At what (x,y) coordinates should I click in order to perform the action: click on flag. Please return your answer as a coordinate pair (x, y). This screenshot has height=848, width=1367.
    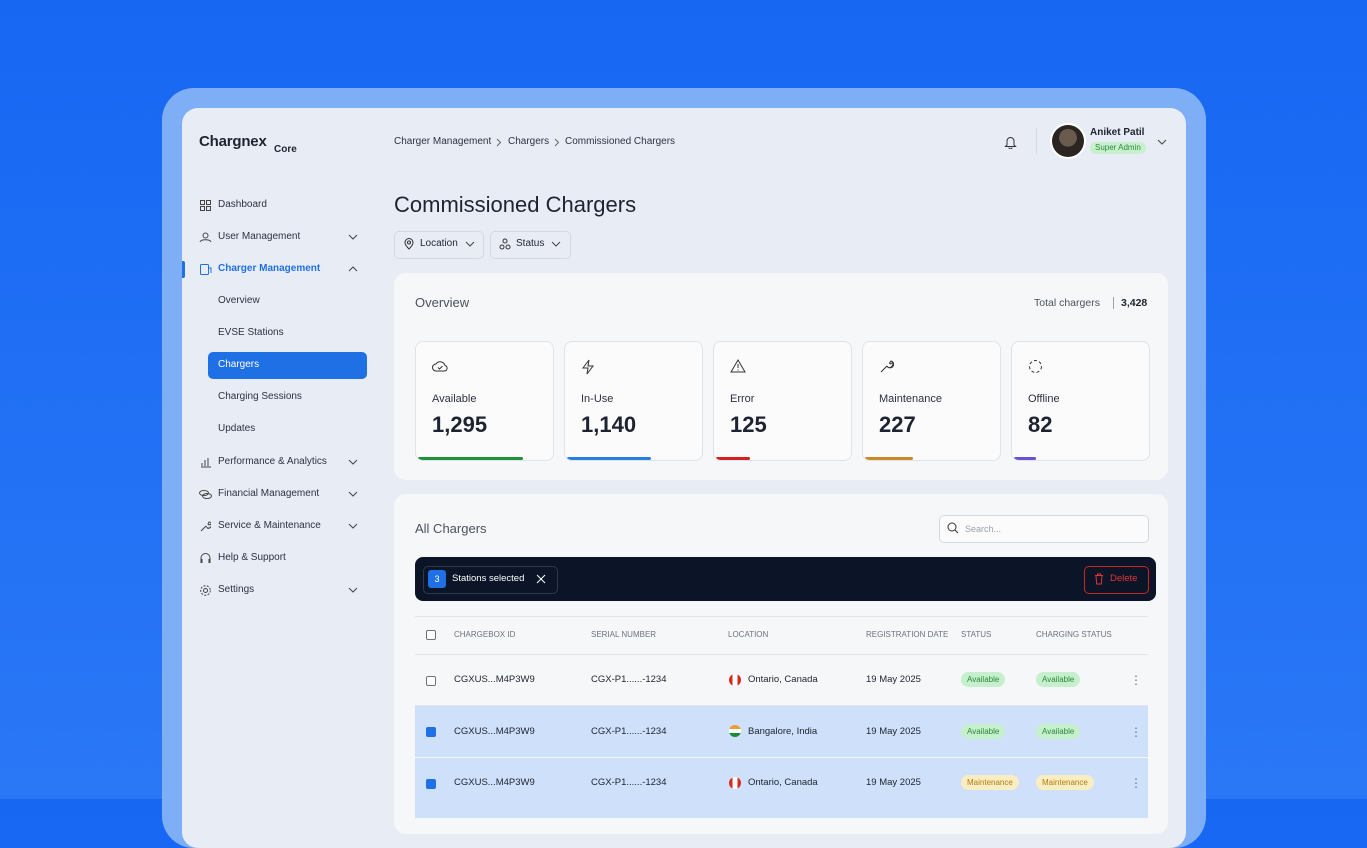
    Looking at the image, I should click on (735, 783).